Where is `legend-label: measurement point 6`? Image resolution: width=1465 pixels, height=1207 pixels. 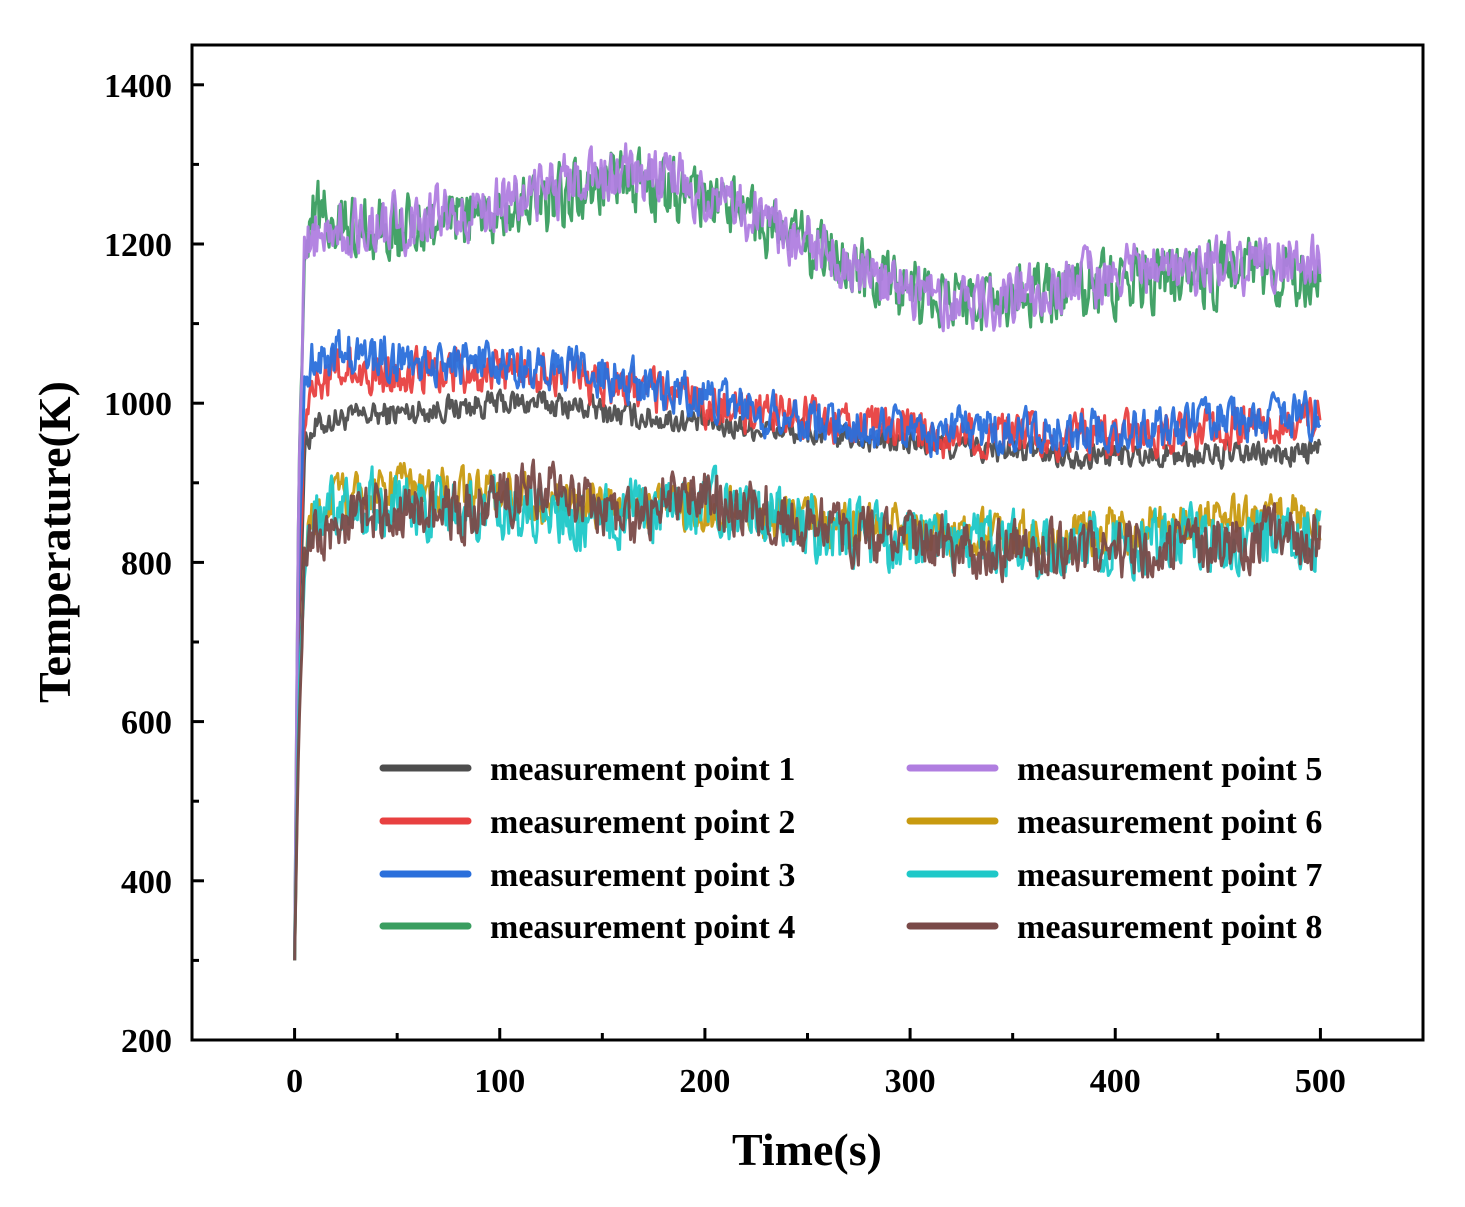 legend-label: measurement point 6 is located at coordinates (1169, 822).